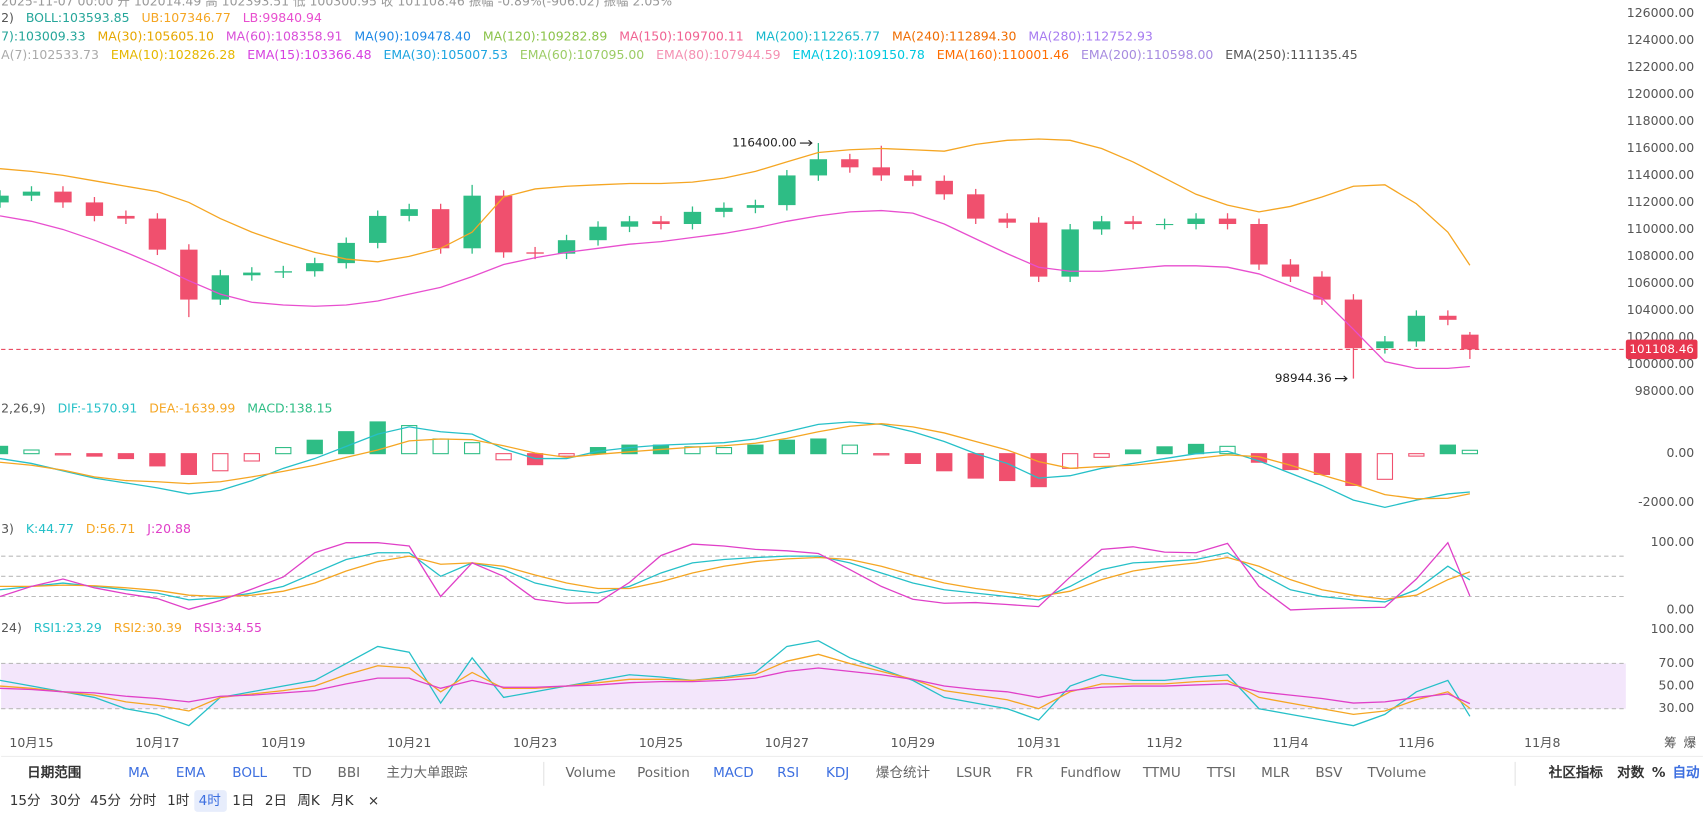 This screenshot has height=814, width=1704. I want to click on timeframe-button: 4时, so click(210, 801).